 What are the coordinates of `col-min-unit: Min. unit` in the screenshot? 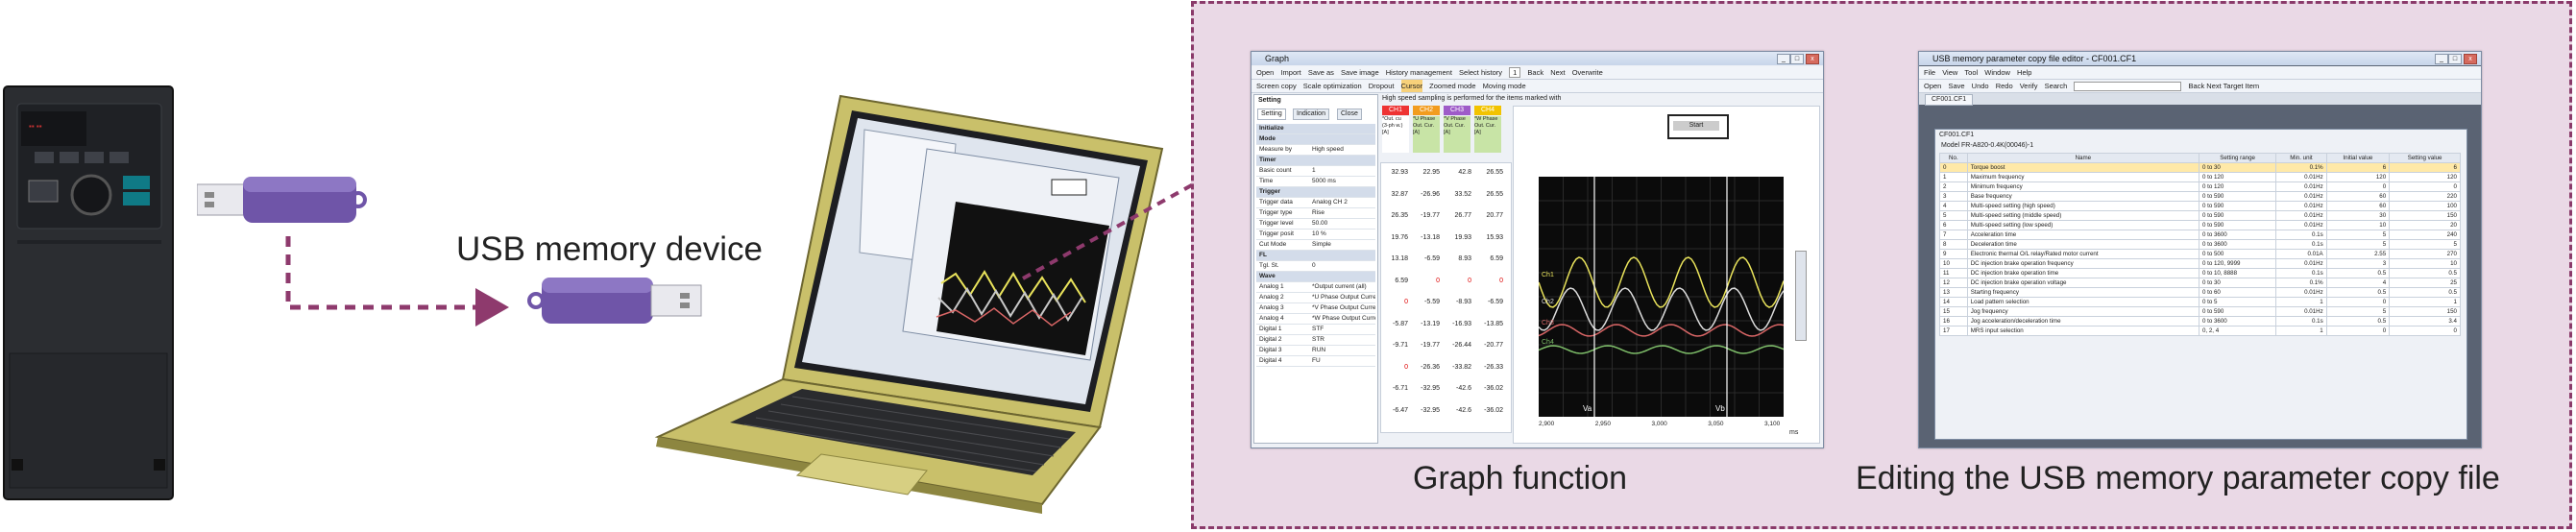 It's located at (2301, 158).